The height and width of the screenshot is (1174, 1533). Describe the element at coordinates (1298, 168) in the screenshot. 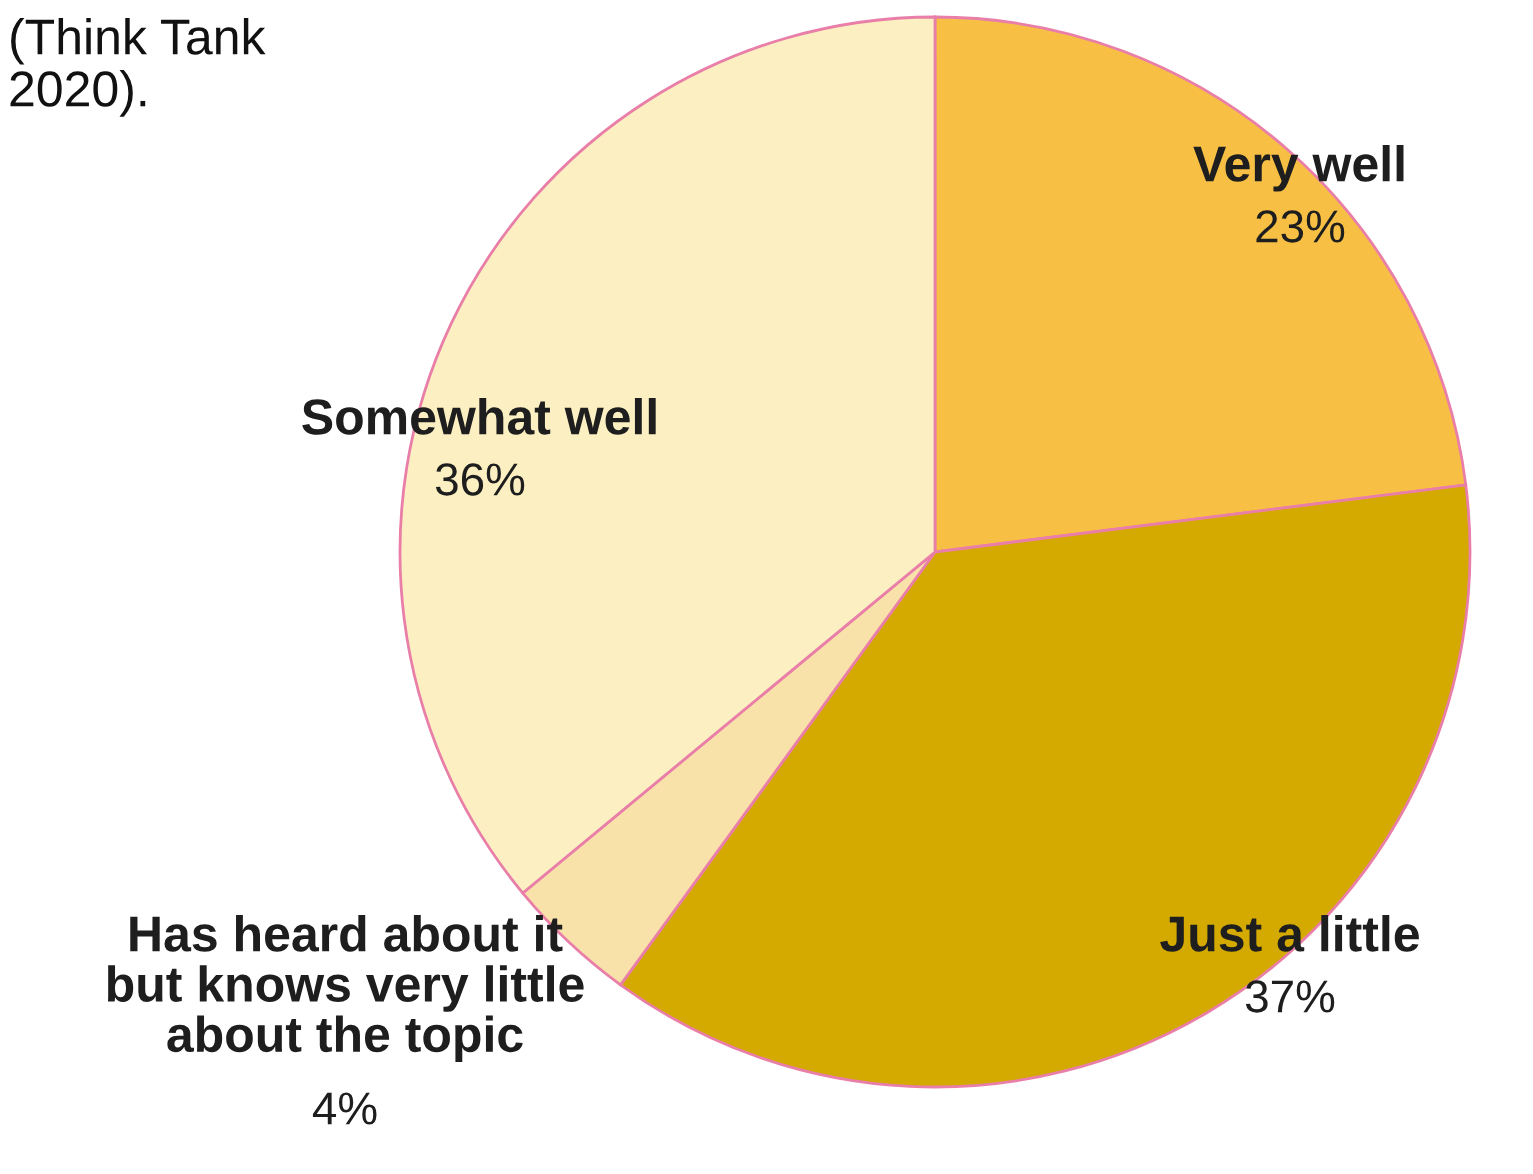

I see `slice-label: Very well` at that location.